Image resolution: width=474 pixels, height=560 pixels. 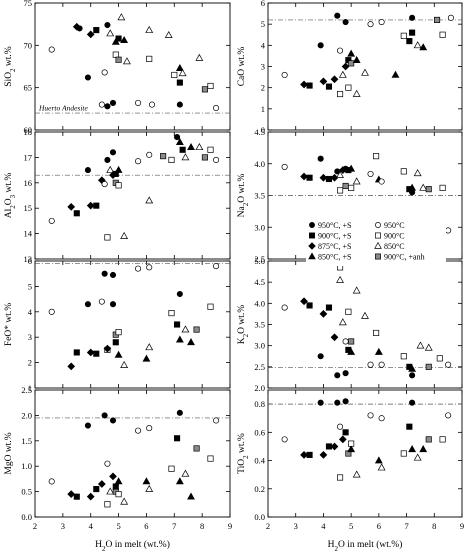 What do you see at coordinates (28, 208) in the screenshot?
I see `y-tick-label: 15` at bounding box center [28, 208].